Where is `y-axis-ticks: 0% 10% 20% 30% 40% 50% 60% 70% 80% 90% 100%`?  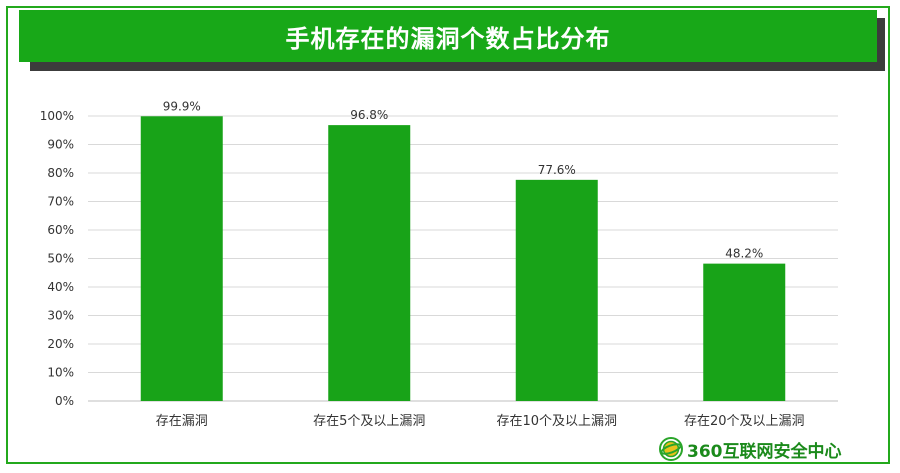 y-axis-ticks: 0% 10% 20% 30% 40% 50% 60% 70% 80% 90% 100% is located at coordinates (57, 258).